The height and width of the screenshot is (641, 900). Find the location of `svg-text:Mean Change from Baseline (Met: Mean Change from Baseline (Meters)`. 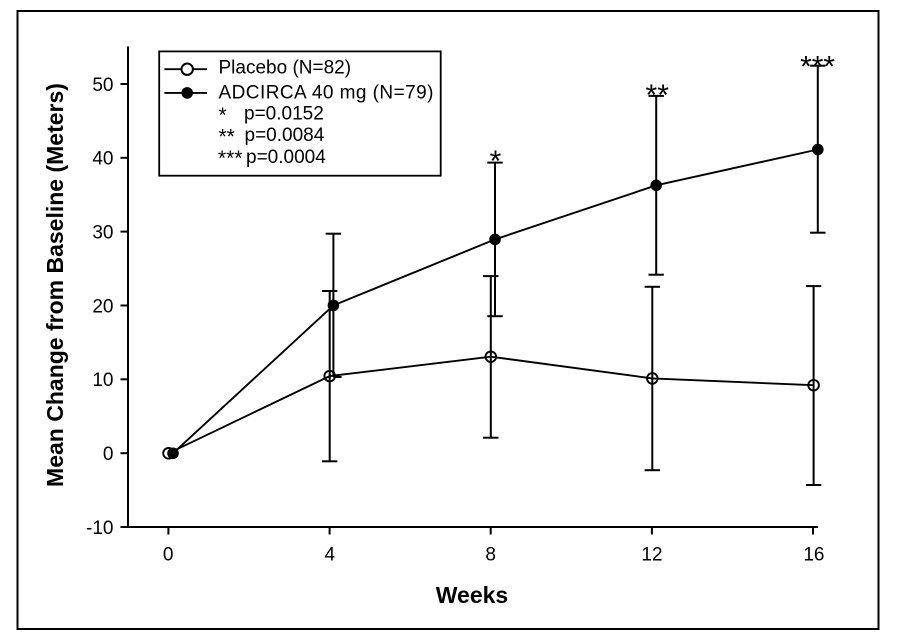

svg-text:Mean Change from Baseline (Met: Mean Change from Baseline (Meters) is located at coordinates (55, 285).